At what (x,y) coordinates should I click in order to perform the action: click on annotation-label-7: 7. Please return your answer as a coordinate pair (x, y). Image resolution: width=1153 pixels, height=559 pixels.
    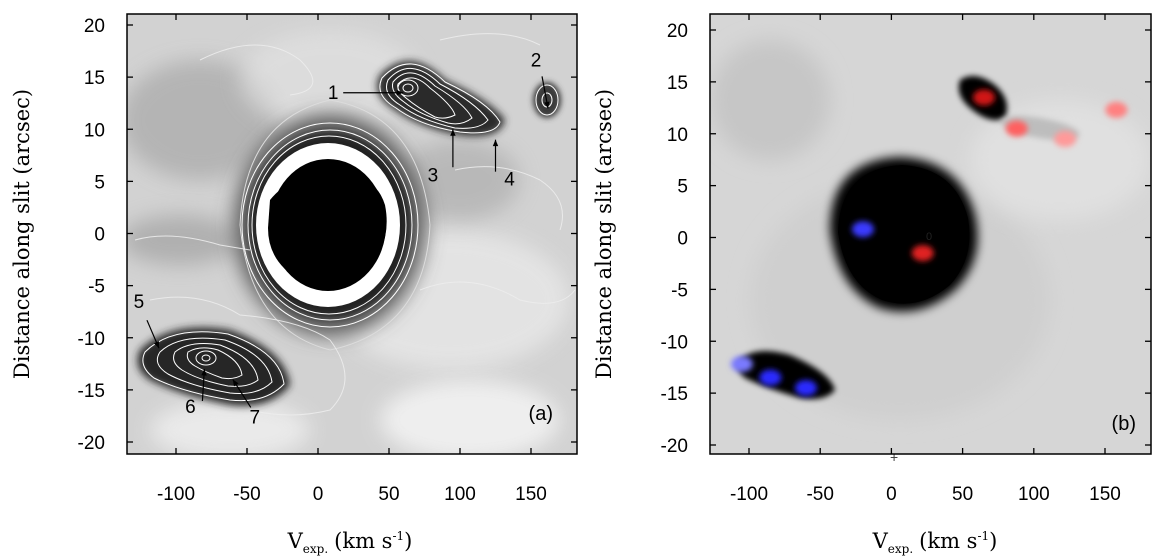
    Looking at the image, I should click on (255, 417).